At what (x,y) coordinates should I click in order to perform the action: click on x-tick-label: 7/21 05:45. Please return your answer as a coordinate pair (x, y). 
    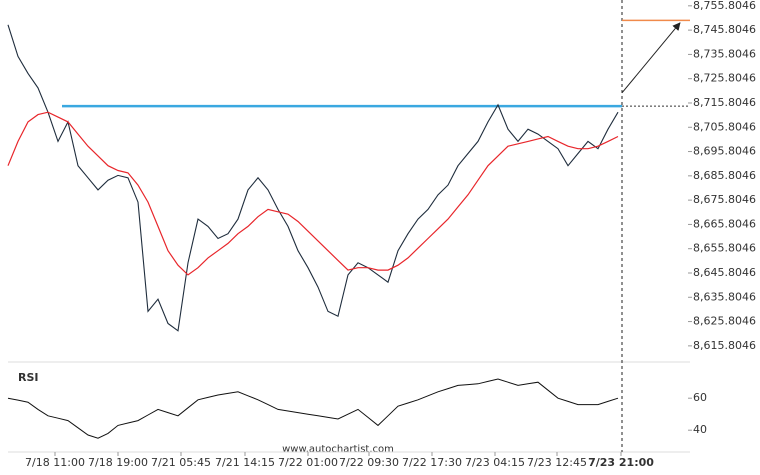
    Looking at the image, I should click on (181, 462).